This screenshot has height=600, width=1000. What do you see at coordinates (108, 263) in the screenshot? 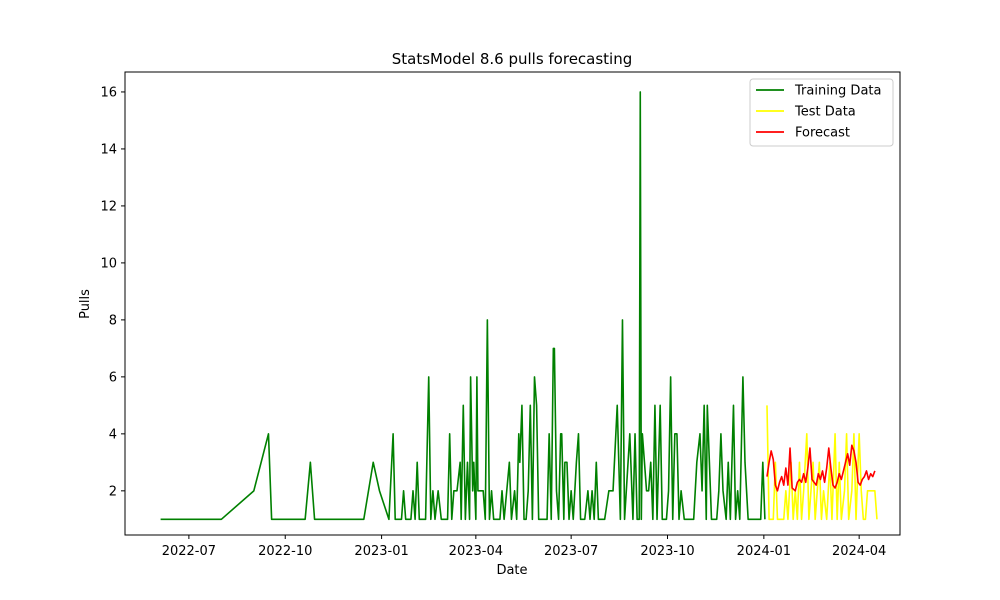
I see `y-tick-label: 10` at bounding box center [108, 263].